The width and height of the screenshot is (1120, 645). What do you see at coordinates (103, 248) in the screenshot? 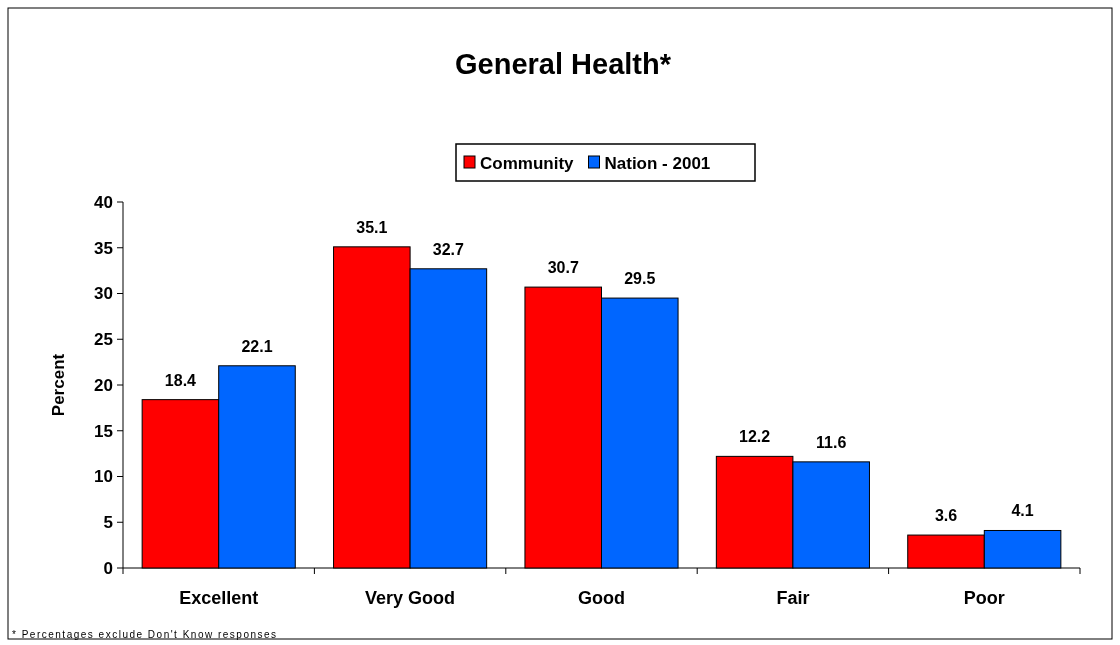
I see `y-tick-label: 35` at bounding box center [103, 248].